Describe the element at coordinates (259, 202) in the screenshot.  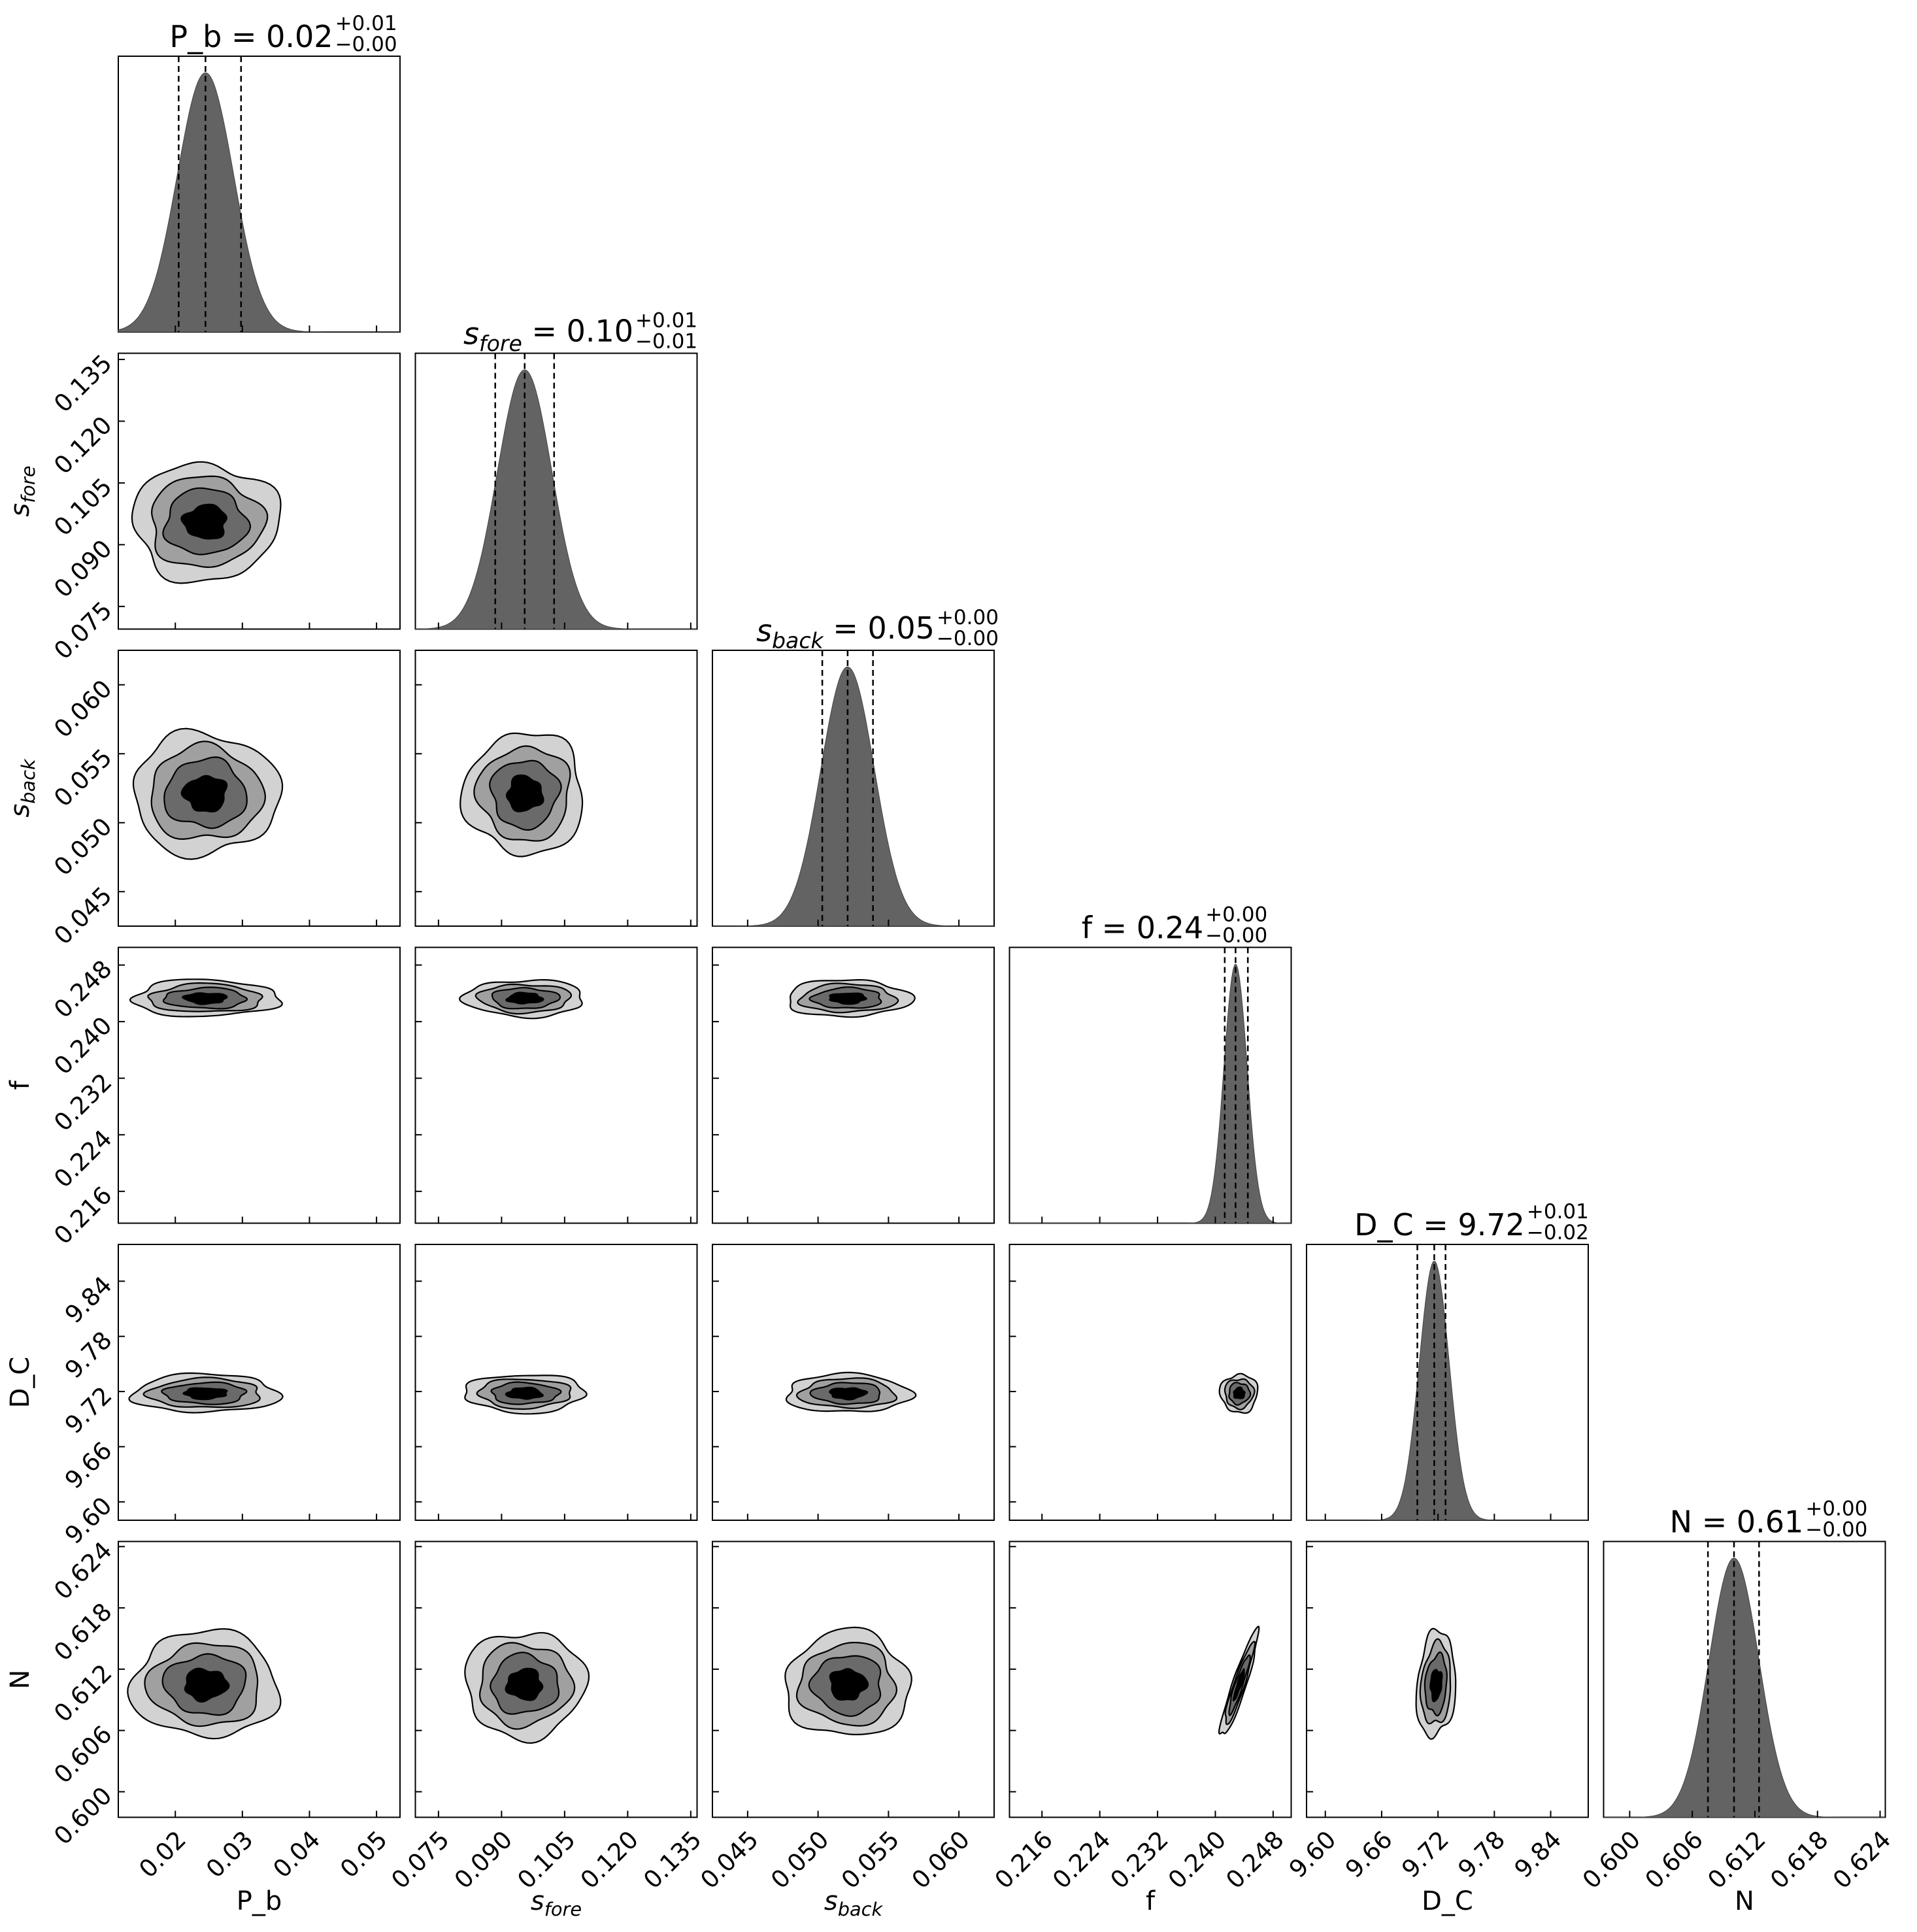
I see `histogram-P_b` at that location.